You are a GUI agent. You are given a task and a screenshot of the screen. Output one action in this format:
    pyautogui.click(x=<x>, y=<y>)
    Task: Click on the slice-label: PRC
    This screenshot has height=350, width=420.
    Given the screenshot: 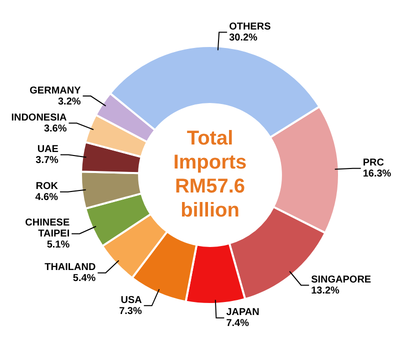 What is the action you would take?
    pyautogui.click(x=373, y=163)
    